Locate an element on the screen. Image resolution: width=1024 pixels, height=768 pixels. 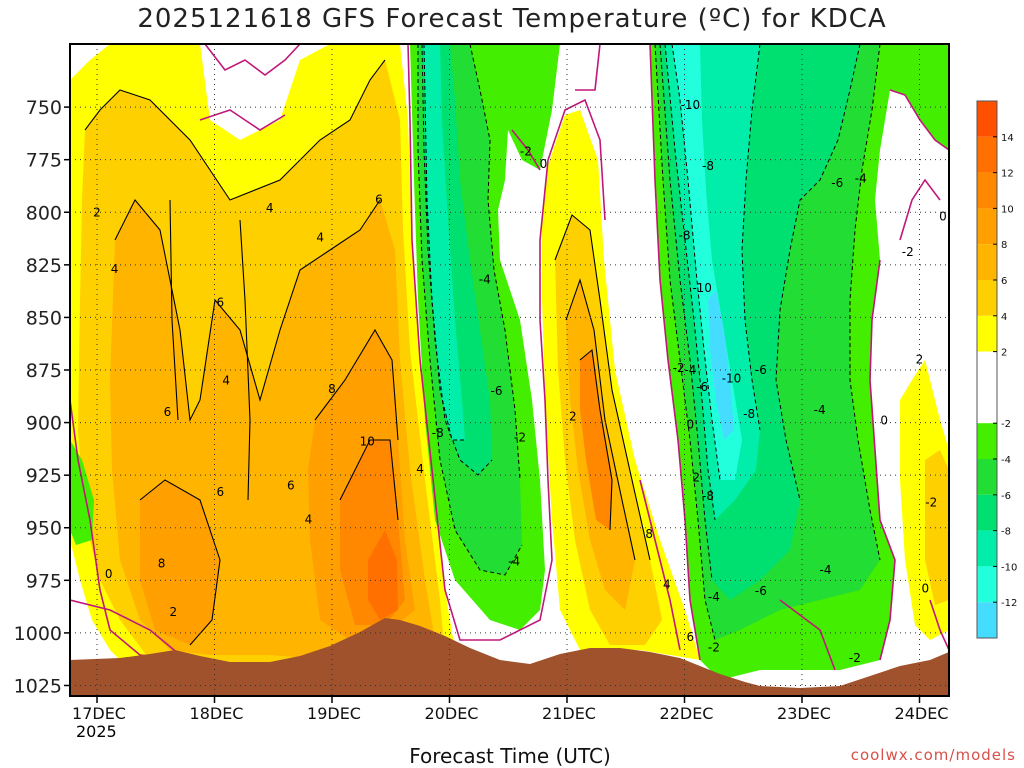
colorbar-tick-label: 8 is located at coordinates (1004, 245).